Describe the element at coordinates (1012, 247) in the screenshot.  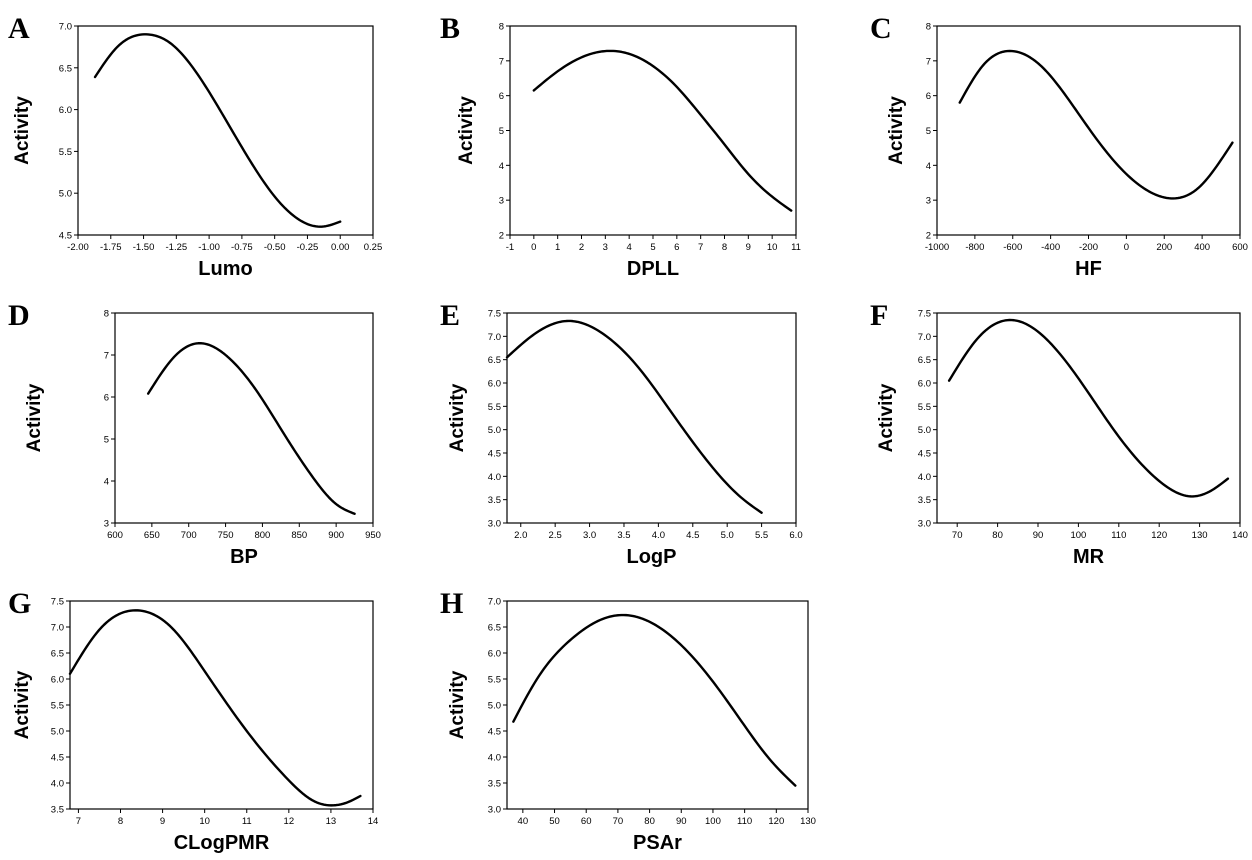
I see `x-tick-label: -600` at that location.